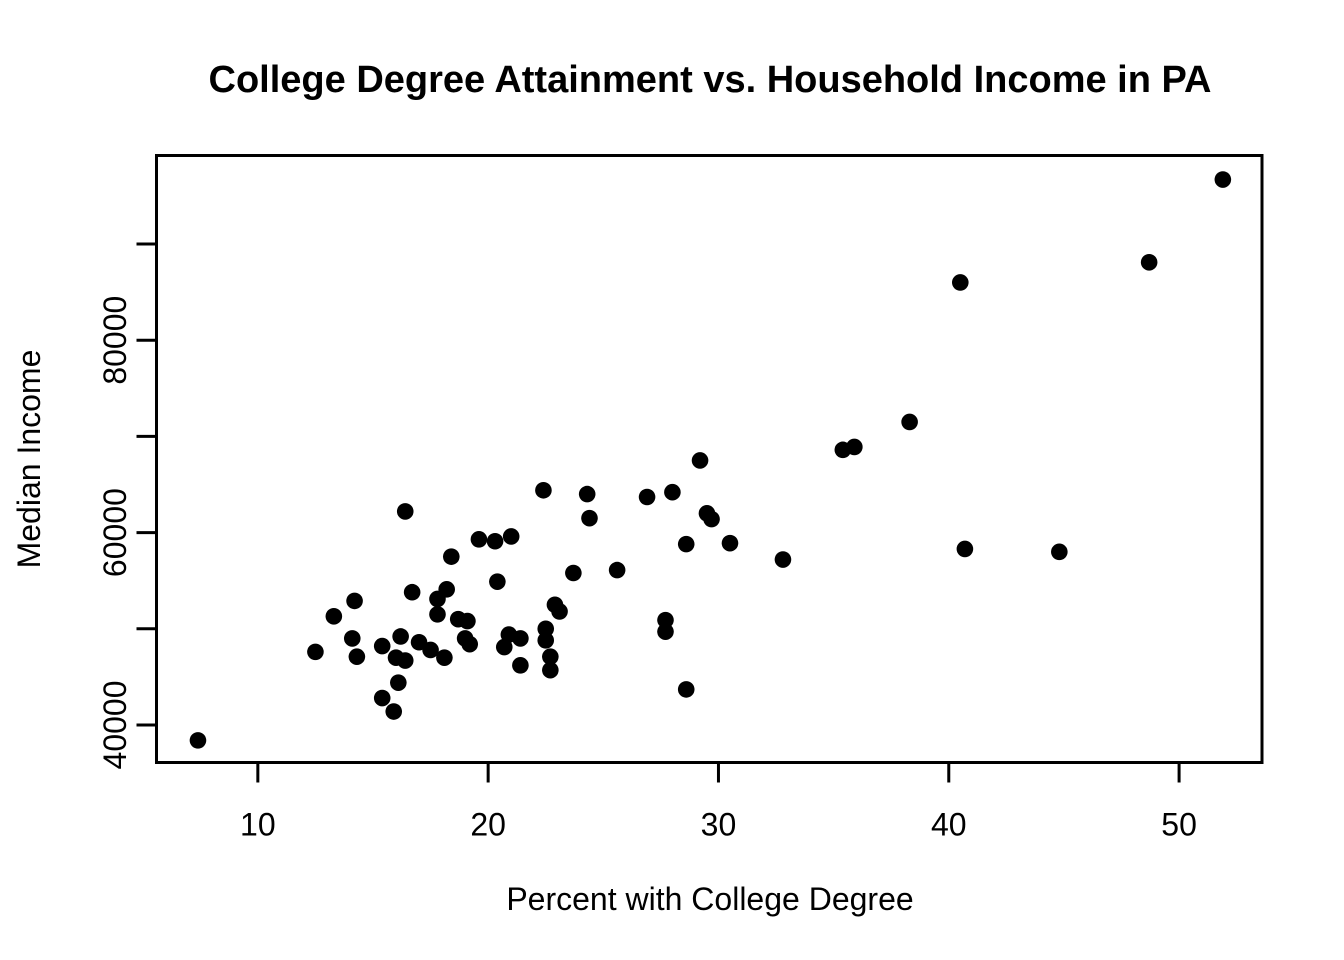 The image size is (1344, 960). Describe the element at coordinates (115, 724) in the screenshot. I see `y-tick-label: 40000` at that location.